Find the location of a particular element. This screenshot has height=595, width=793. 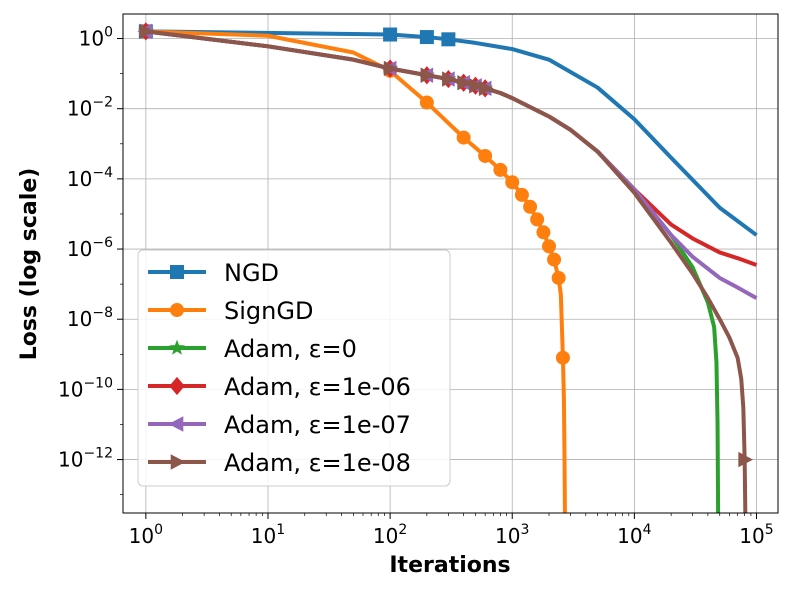

y-tick-label: 10⁻⁸ is located at coordinates (90, 318).